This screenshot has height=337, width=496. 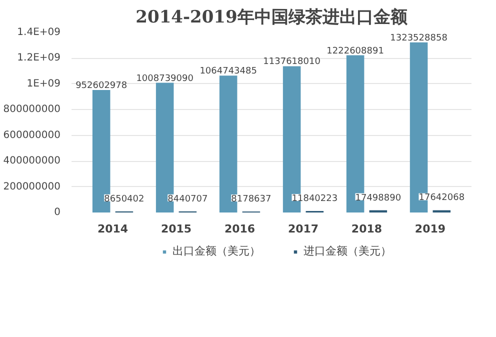 What do you see at coordinates (39, 32) in the screenshot?
I see `y-tick-label: 1.4E+09` at bounding box center [39, 32].